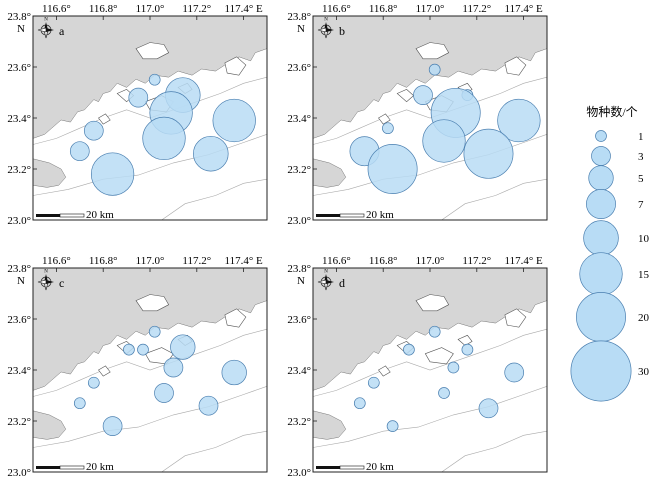 This screenshot has width=650, height=486. I want to click on lat-tick-label: 23.8°, so click(299, 17).